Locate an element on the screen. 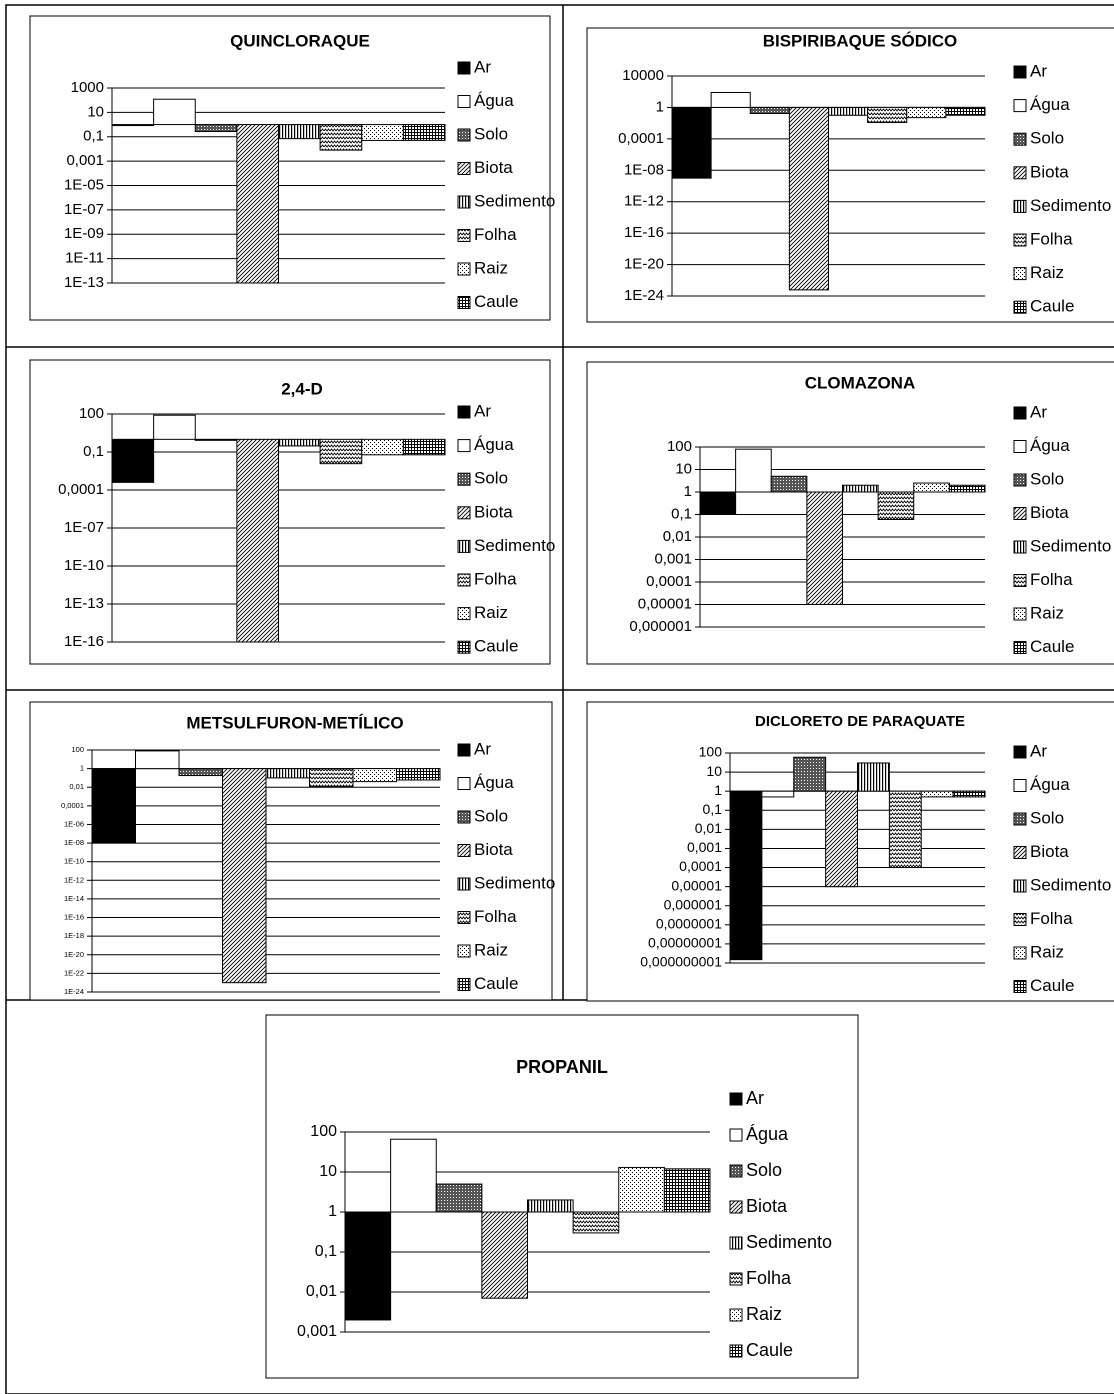  y-tick-label: 1E-07 is located at coordinates (84, 527).